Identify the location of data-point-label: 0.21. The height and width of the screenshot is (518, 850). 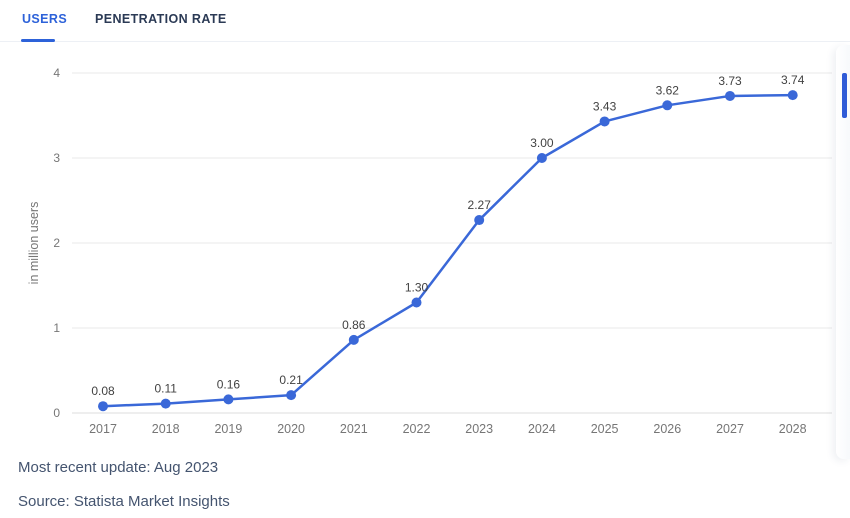
(291, 380).